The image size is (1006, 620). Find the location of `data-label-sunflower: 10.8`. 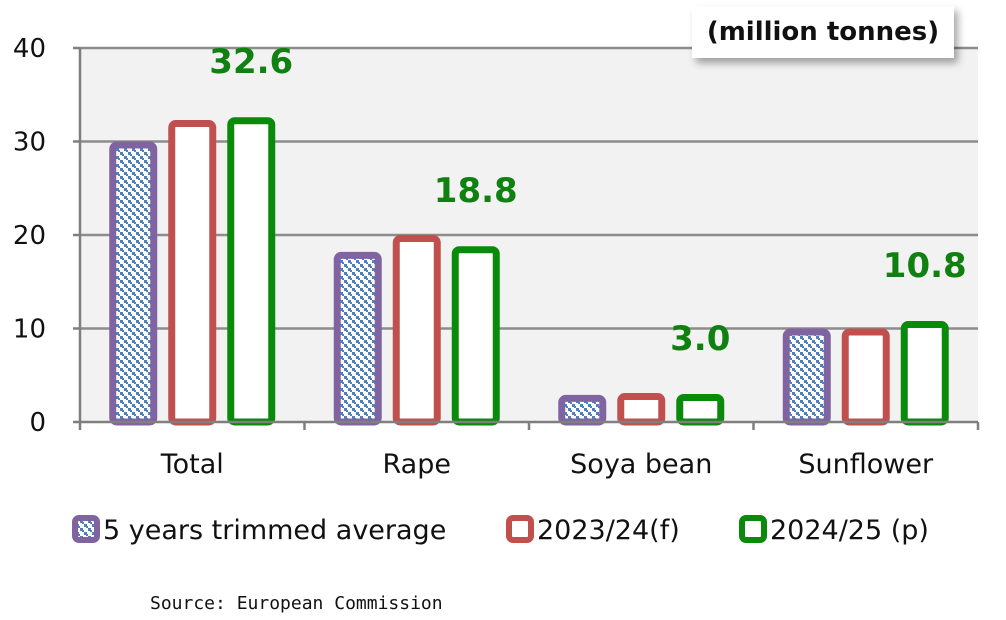

data-label-sunflower: 10.8 is located at coordinates (925, 266).